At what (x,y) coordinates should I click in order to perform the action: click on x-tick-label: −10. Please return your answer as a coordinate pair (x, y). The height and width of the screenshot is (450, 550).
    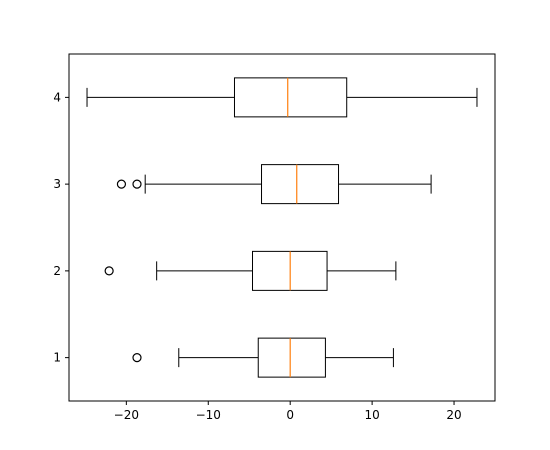
    Looking at the image, I should click on (208, 415).